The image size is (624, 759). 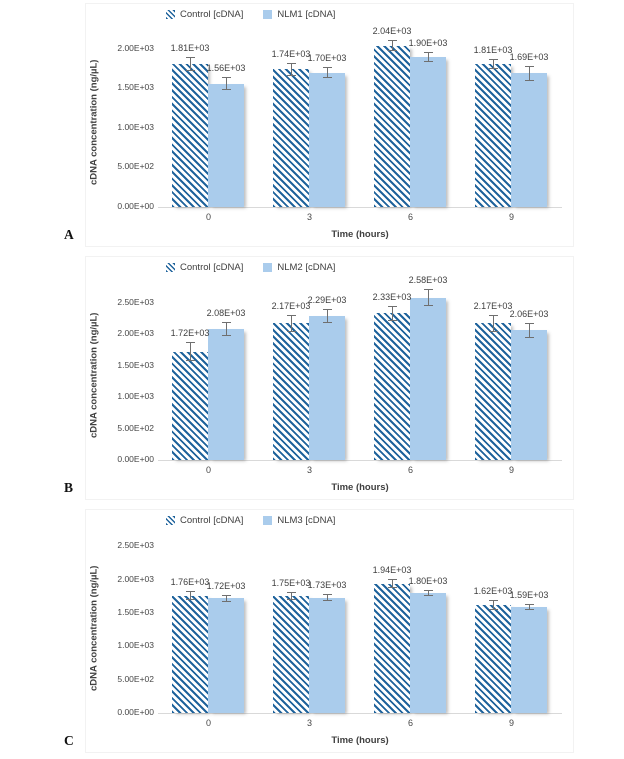 I want to click on legend-label: NLM1 [cDNA], so click(x=306, y=14).